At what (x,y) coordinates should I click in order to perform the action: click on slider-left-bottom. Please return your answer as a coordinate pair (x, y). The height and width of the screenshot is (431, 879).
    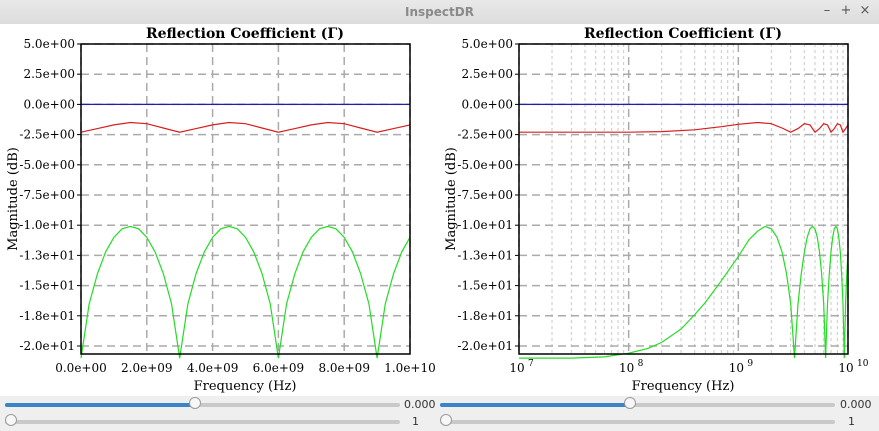
    Looking at the image, I should click on (202, 421).